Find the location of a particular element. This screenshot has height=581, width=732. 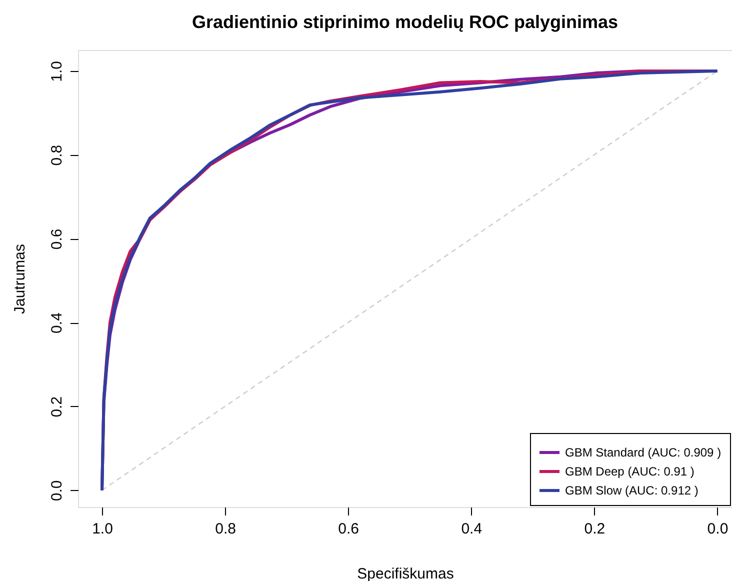

y-tick-label: 0.4 is located at coordinates (57, 323).